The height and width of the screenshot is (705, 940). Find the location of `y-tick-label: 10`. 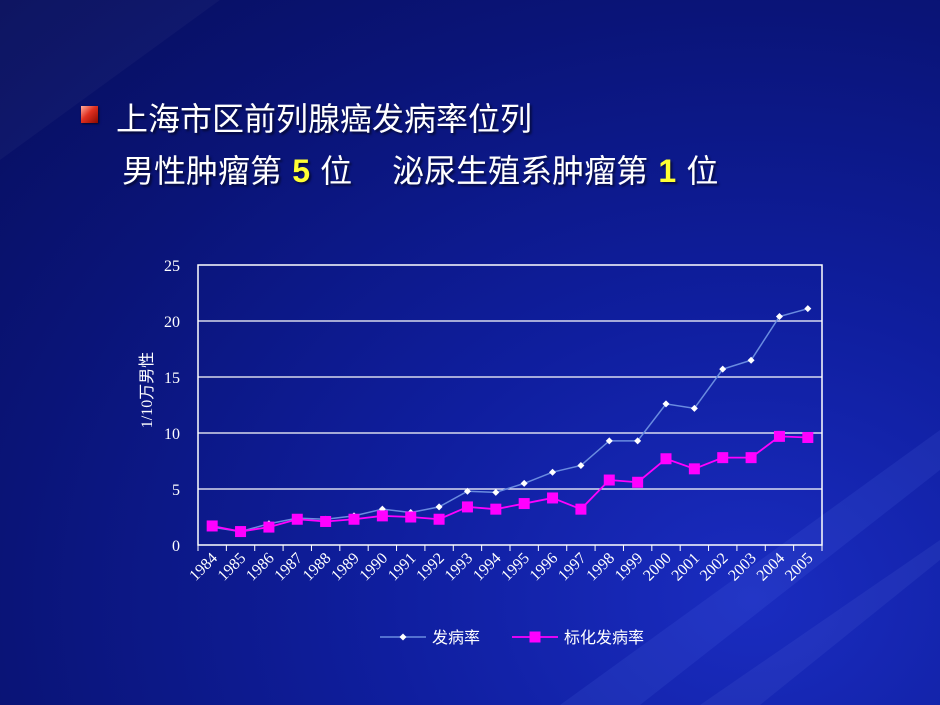

y-tick-label: 10 is located at coordinates (172, 434).